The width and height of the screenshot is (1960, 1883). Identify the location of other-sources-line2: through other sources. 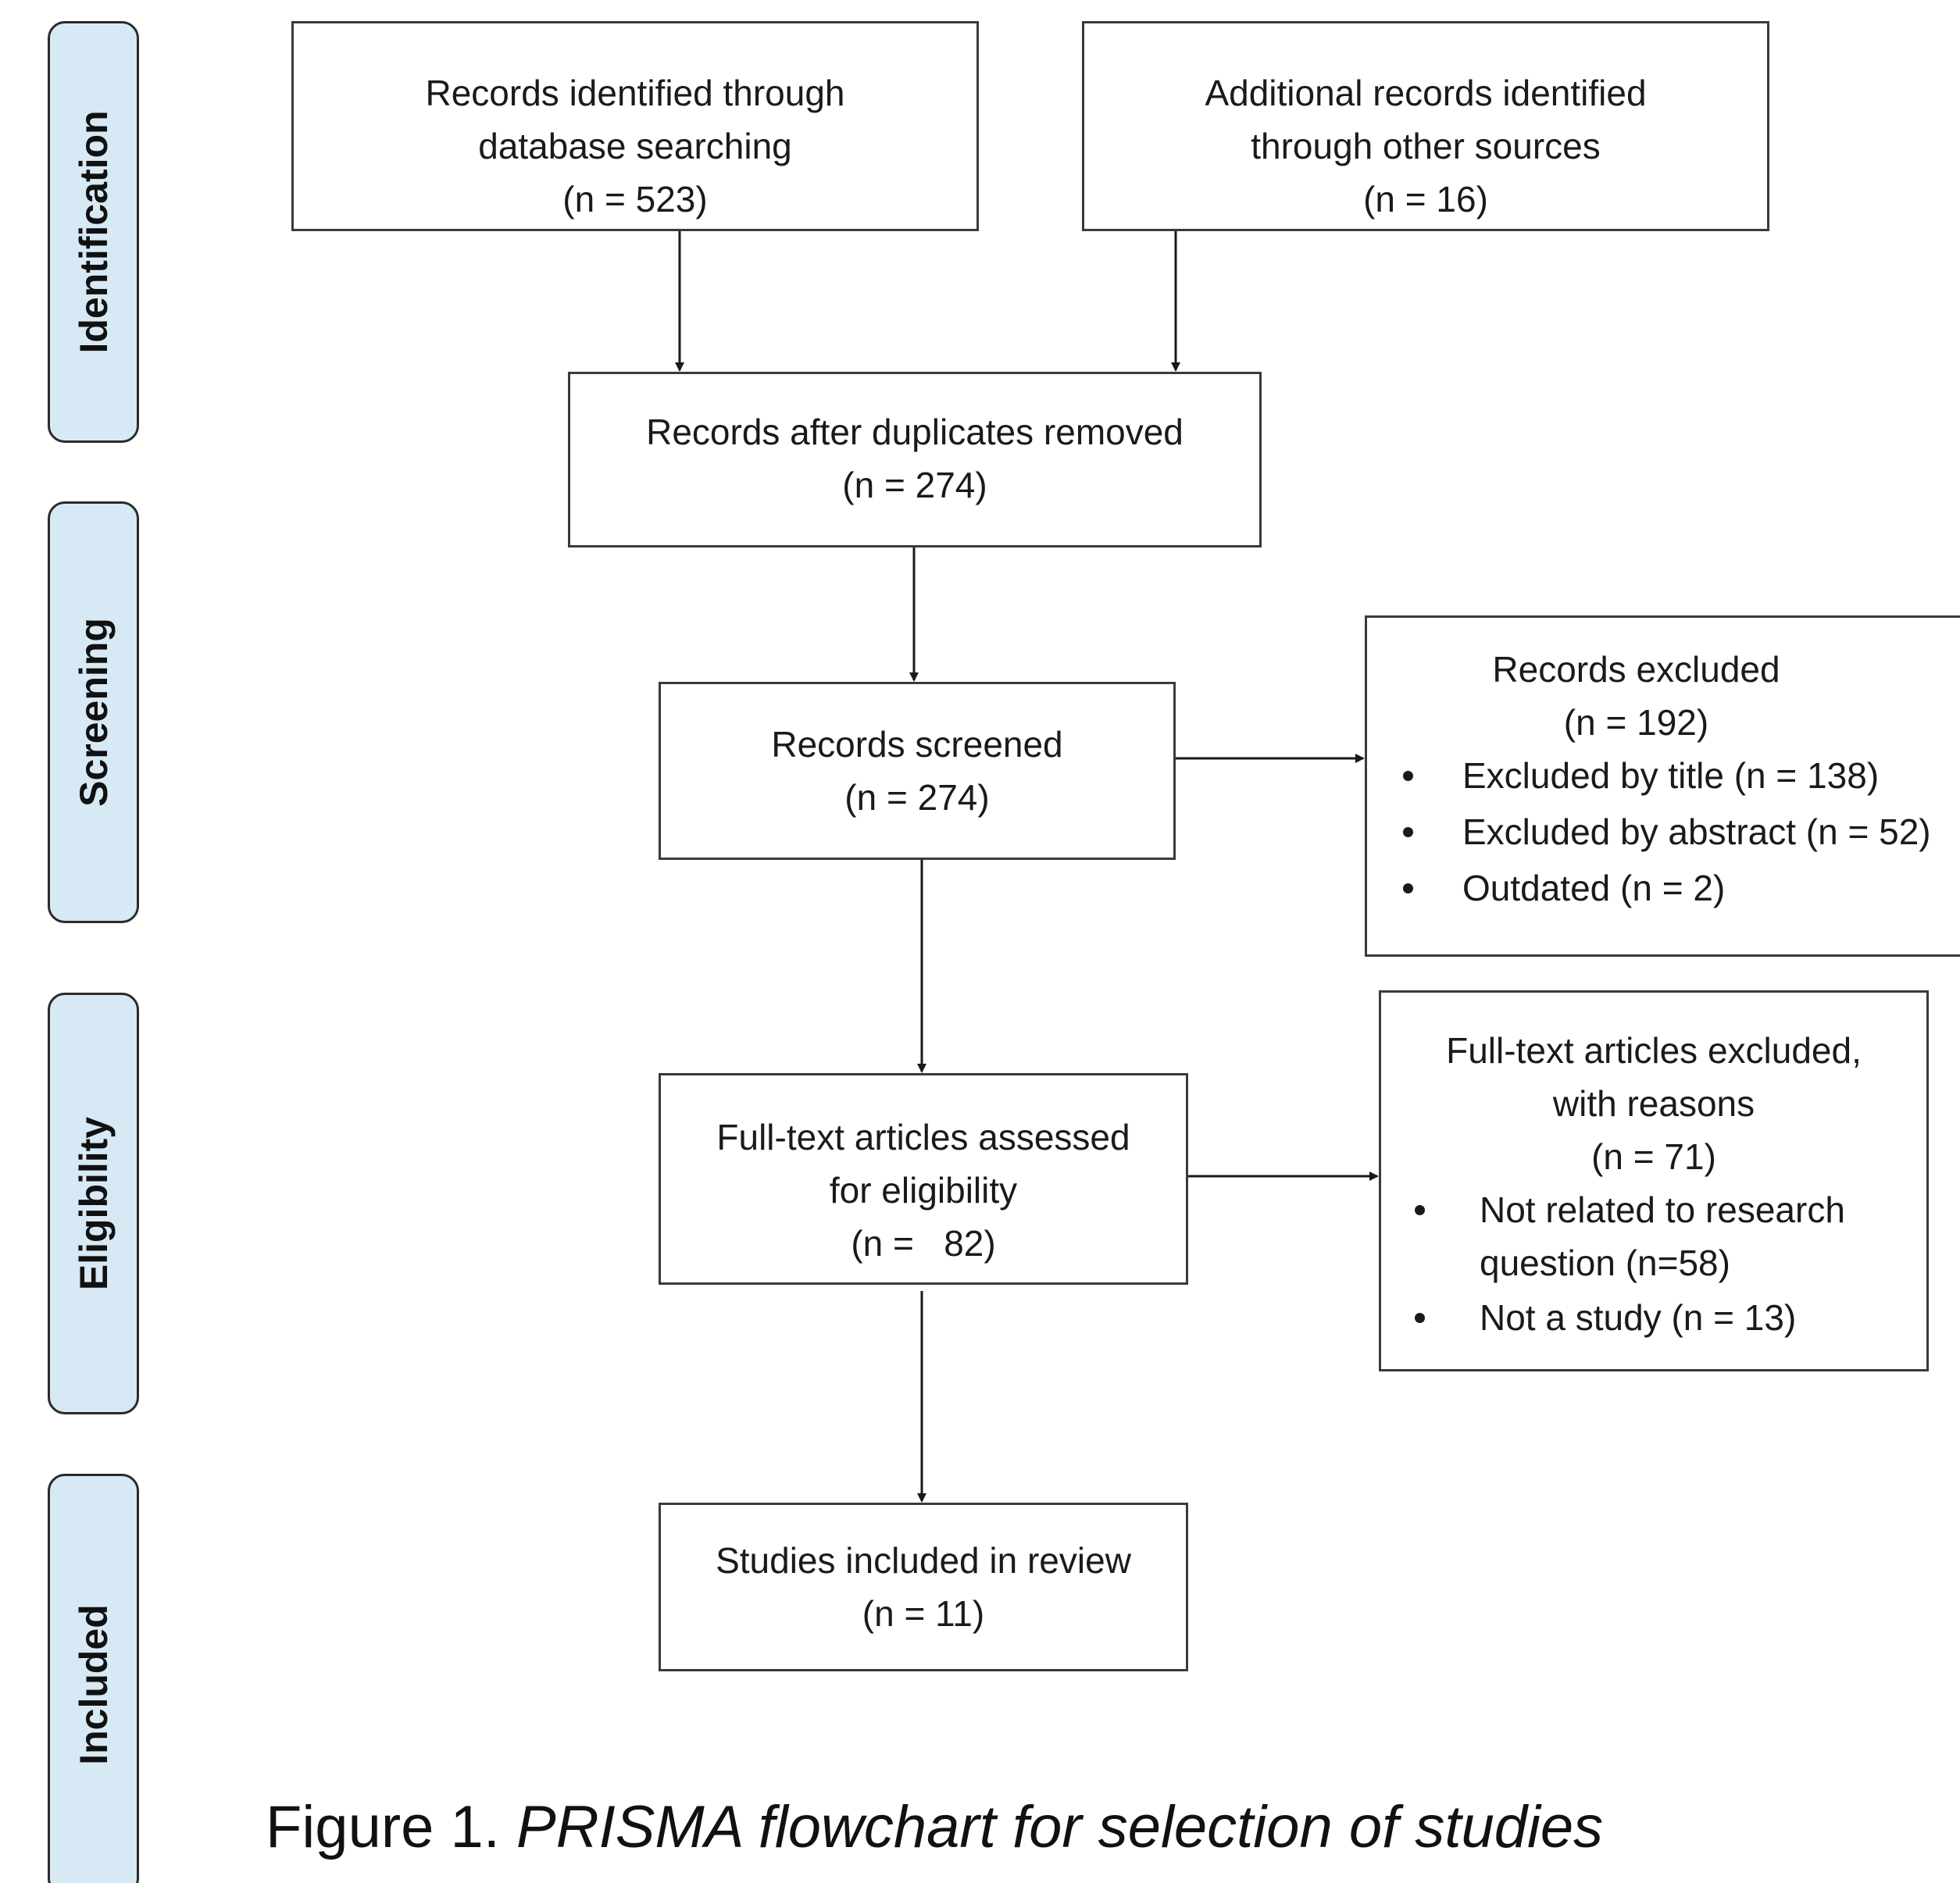
(1426, 146).